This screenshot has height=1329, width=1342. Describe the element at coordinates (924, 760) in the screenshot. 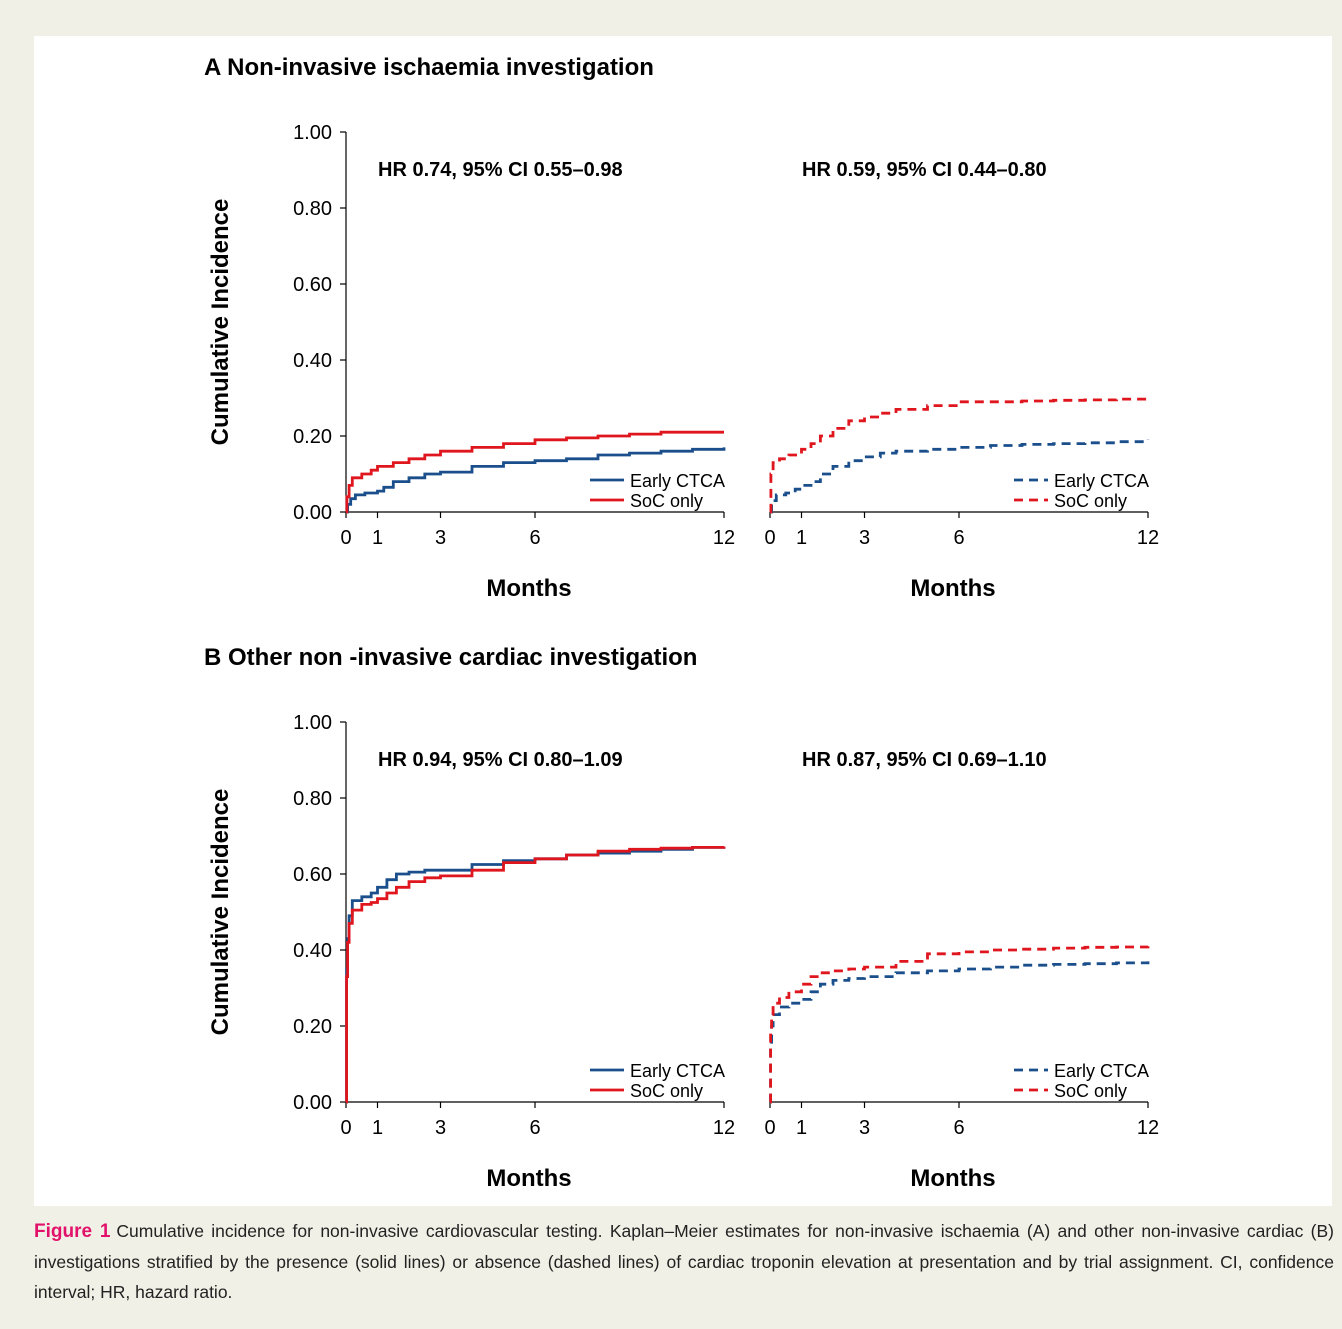

I see `hazard-ratio-annotation: HR 0.87, 95% CI 0.69–1.10` at that location.